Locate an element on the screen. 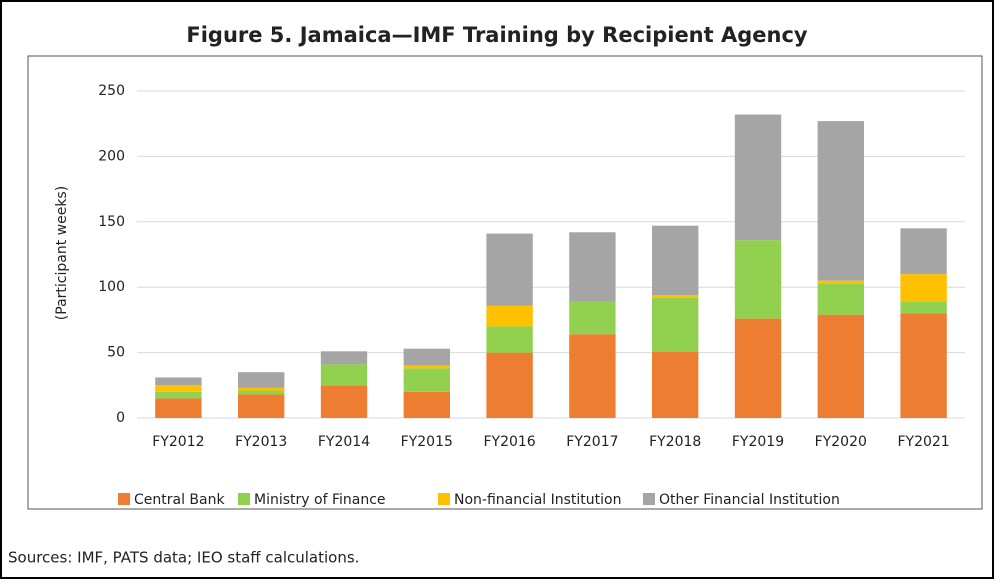 This screenshot has width=994, height=583. legend-label: Ministry of Finance is located at coordinates (320, 500).